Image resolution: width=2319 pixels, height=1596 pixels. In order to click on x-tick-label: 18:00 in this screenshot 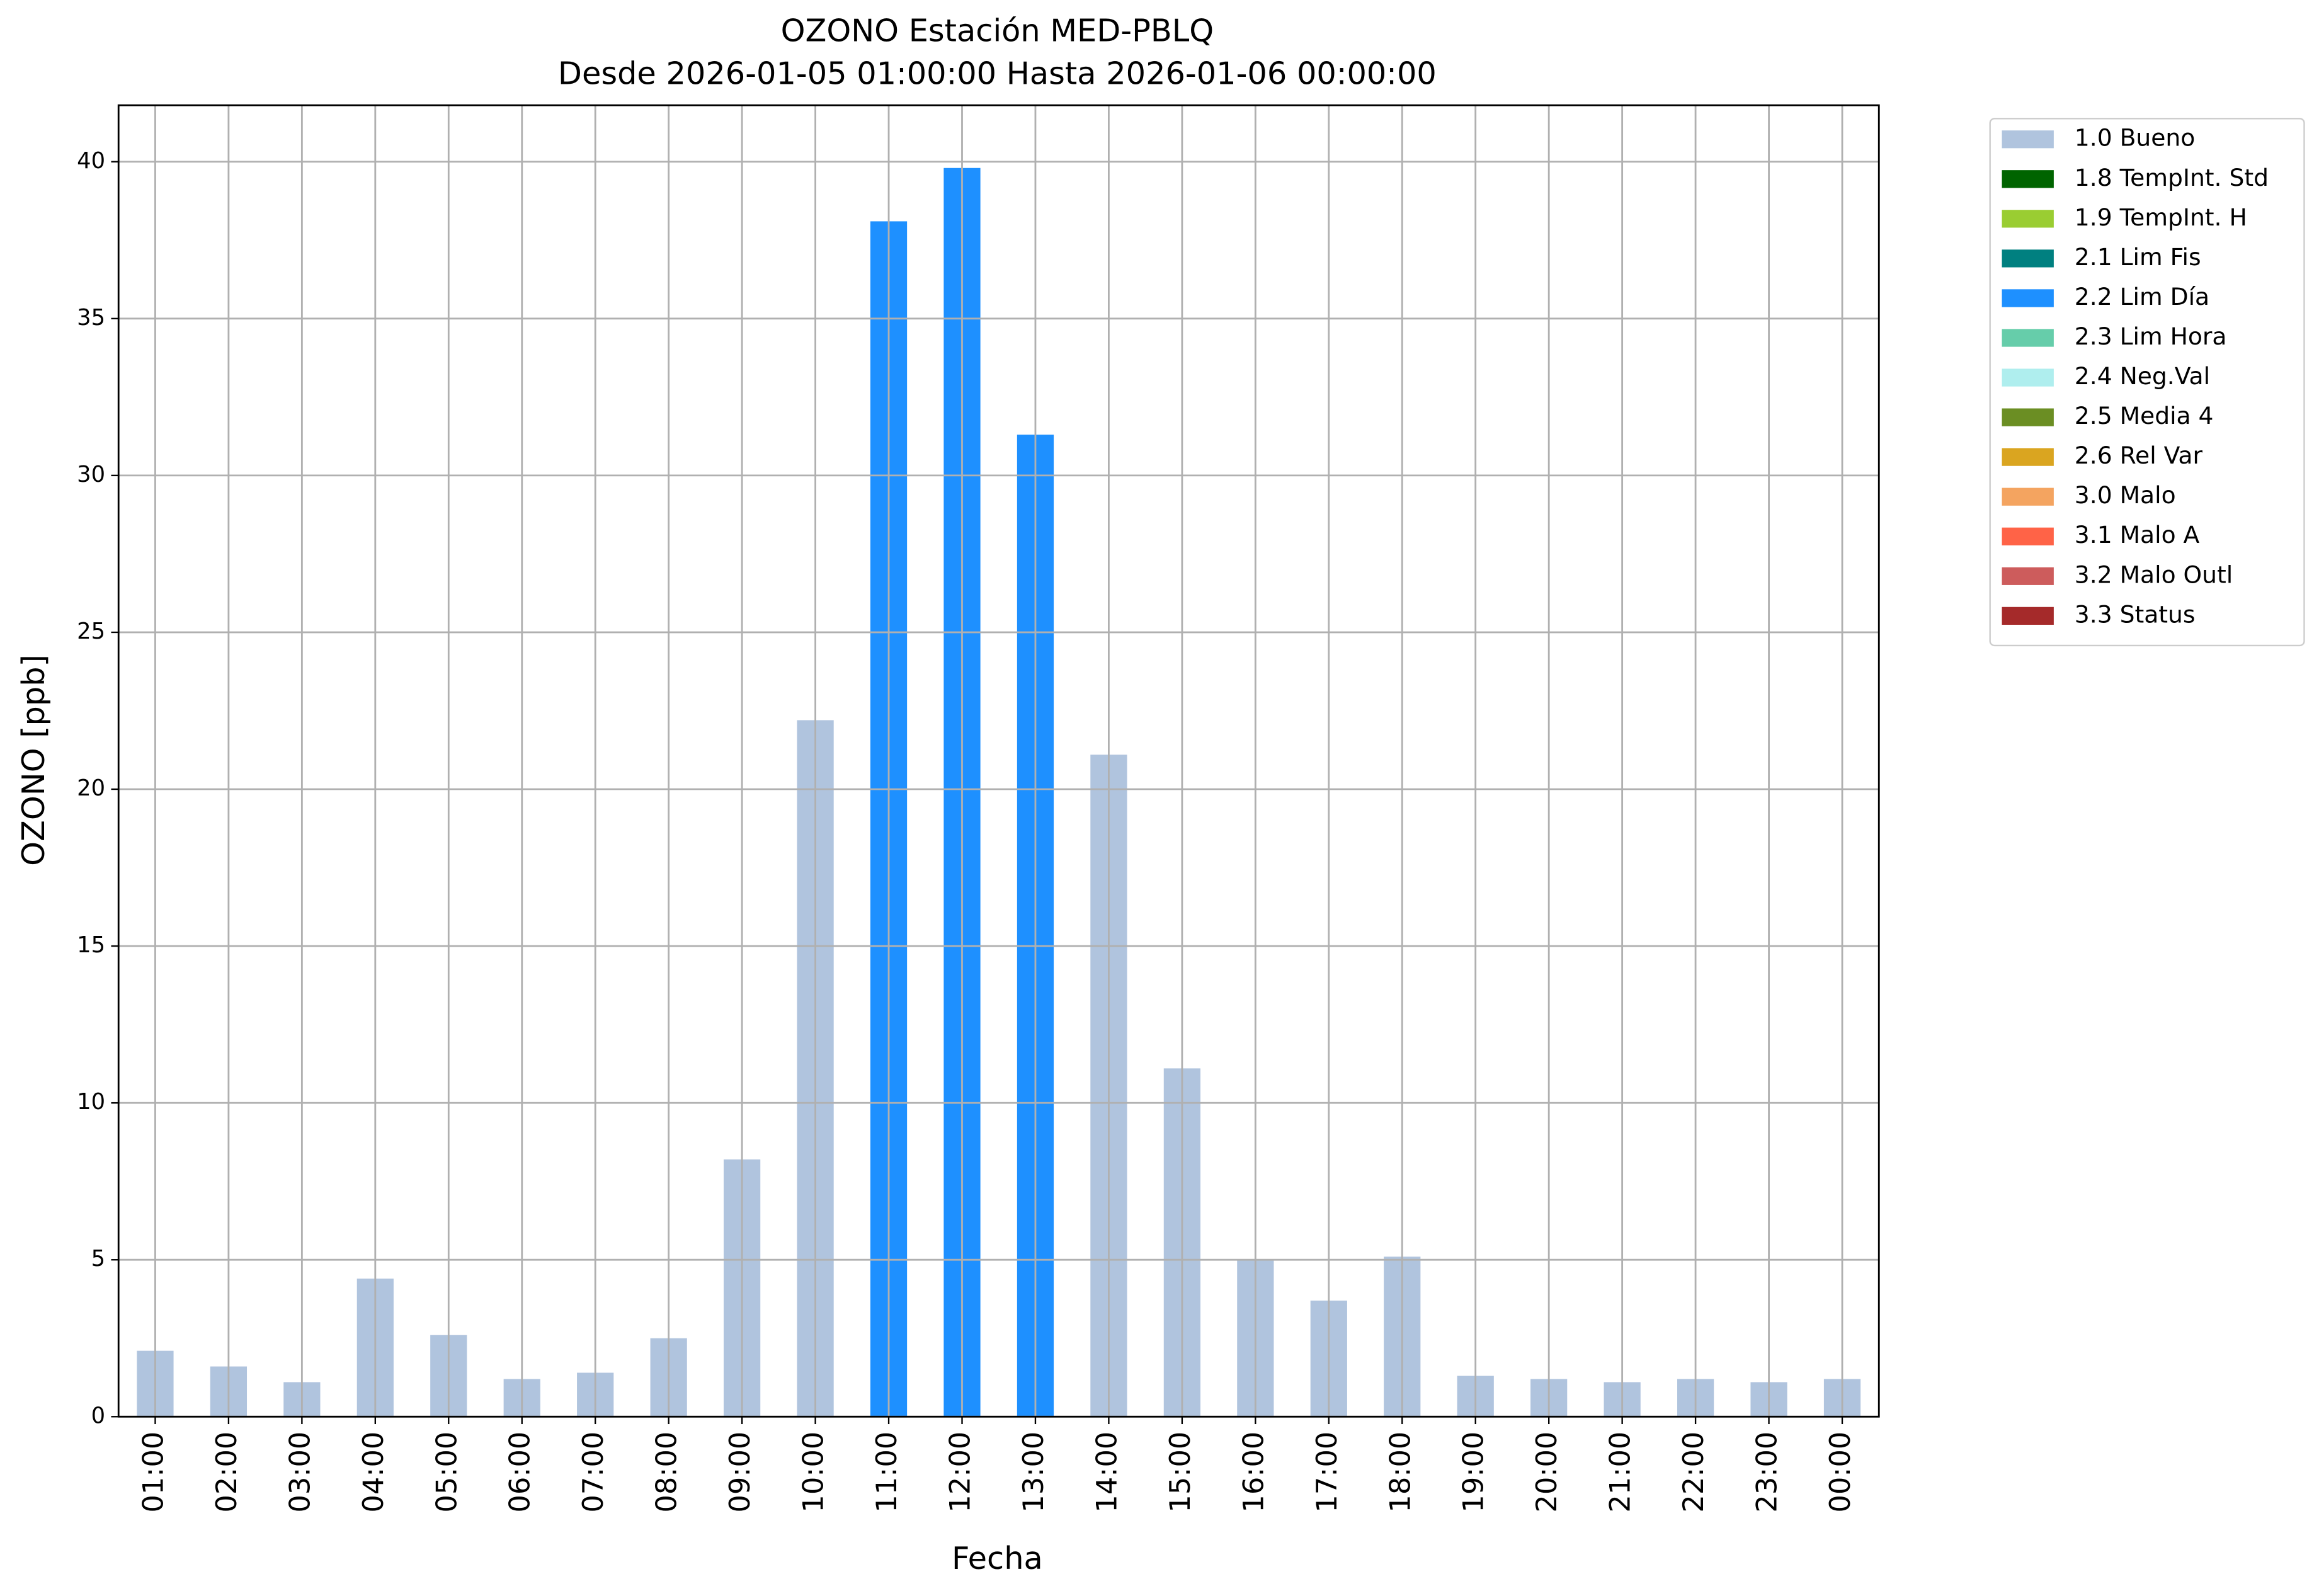, I will do `click(1400, 1472)`.